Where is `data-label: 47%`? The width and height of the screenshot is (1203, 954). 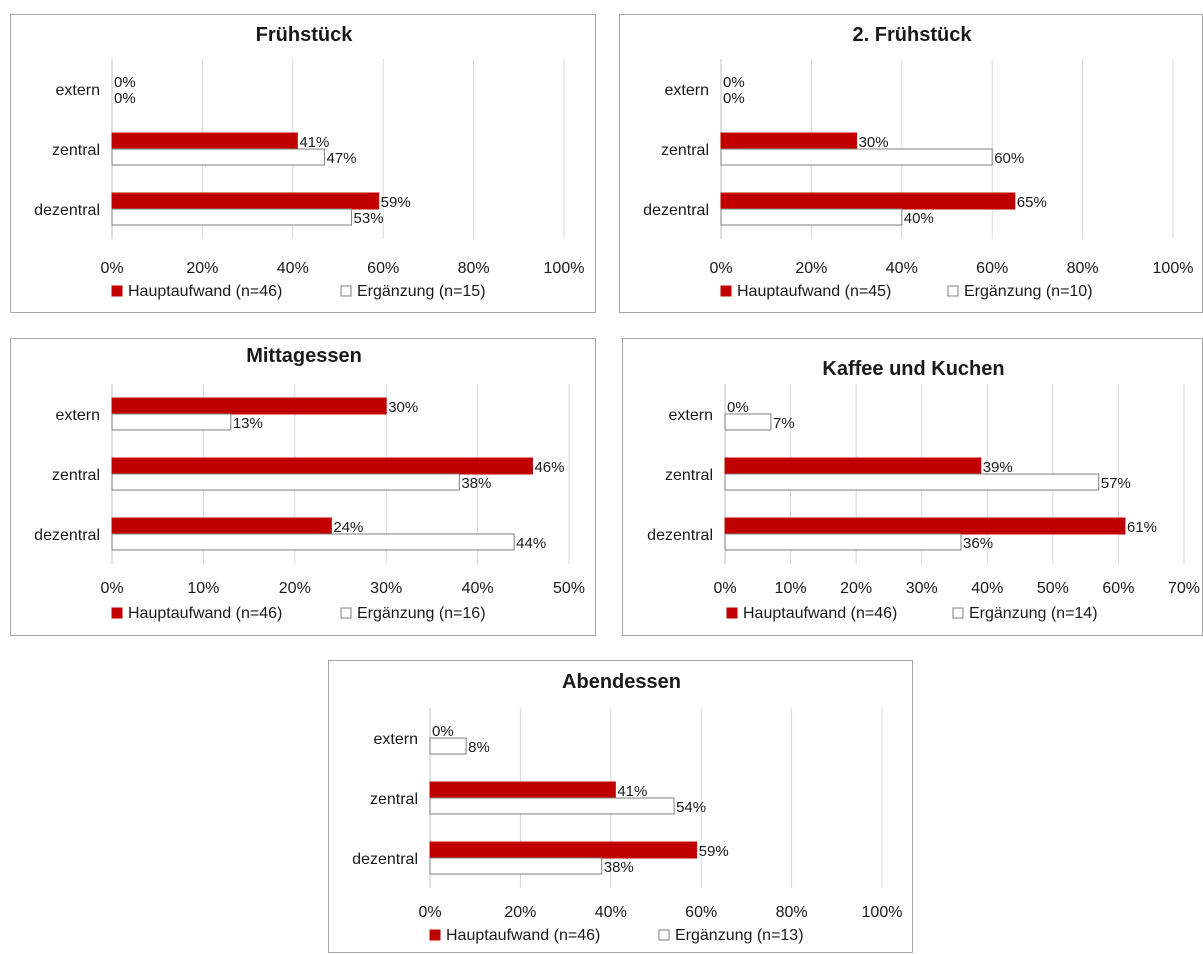 data-label: 47% is located at coordinates (341, 158).